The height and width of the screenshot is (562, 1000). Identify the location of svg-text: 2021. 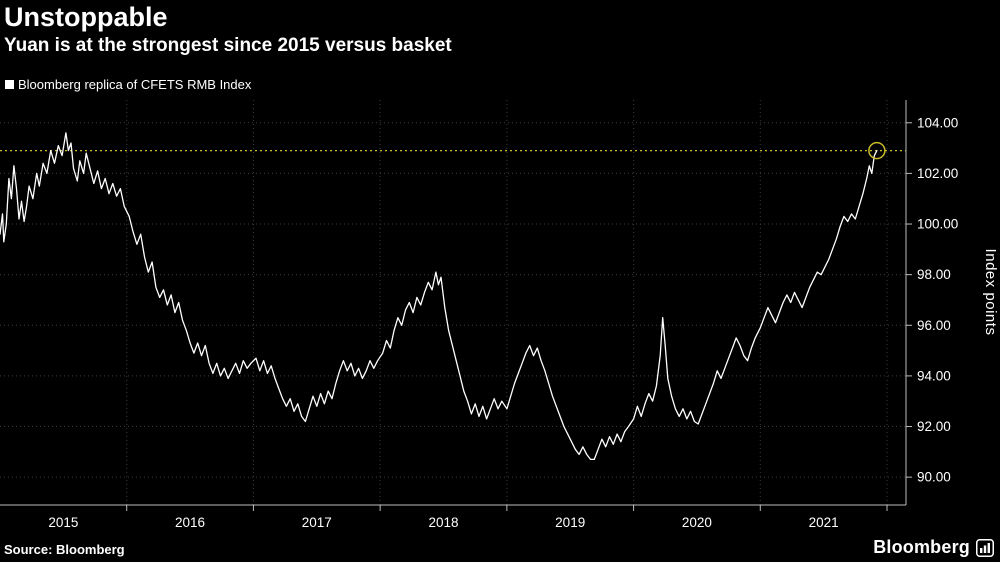
(824, 522).